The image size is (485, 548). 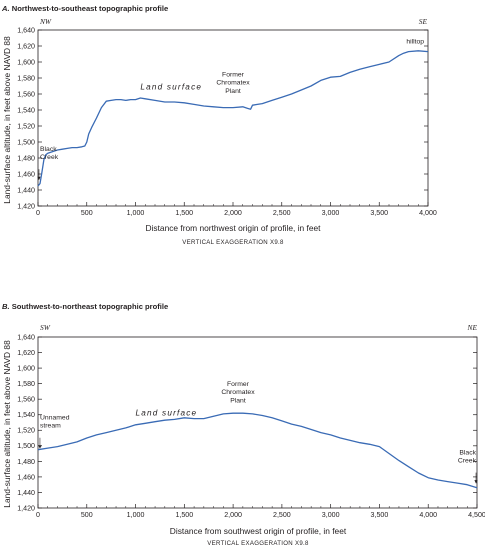 I want to click on panel-b-annotation-text: Plant, so click(x=238, y=400).